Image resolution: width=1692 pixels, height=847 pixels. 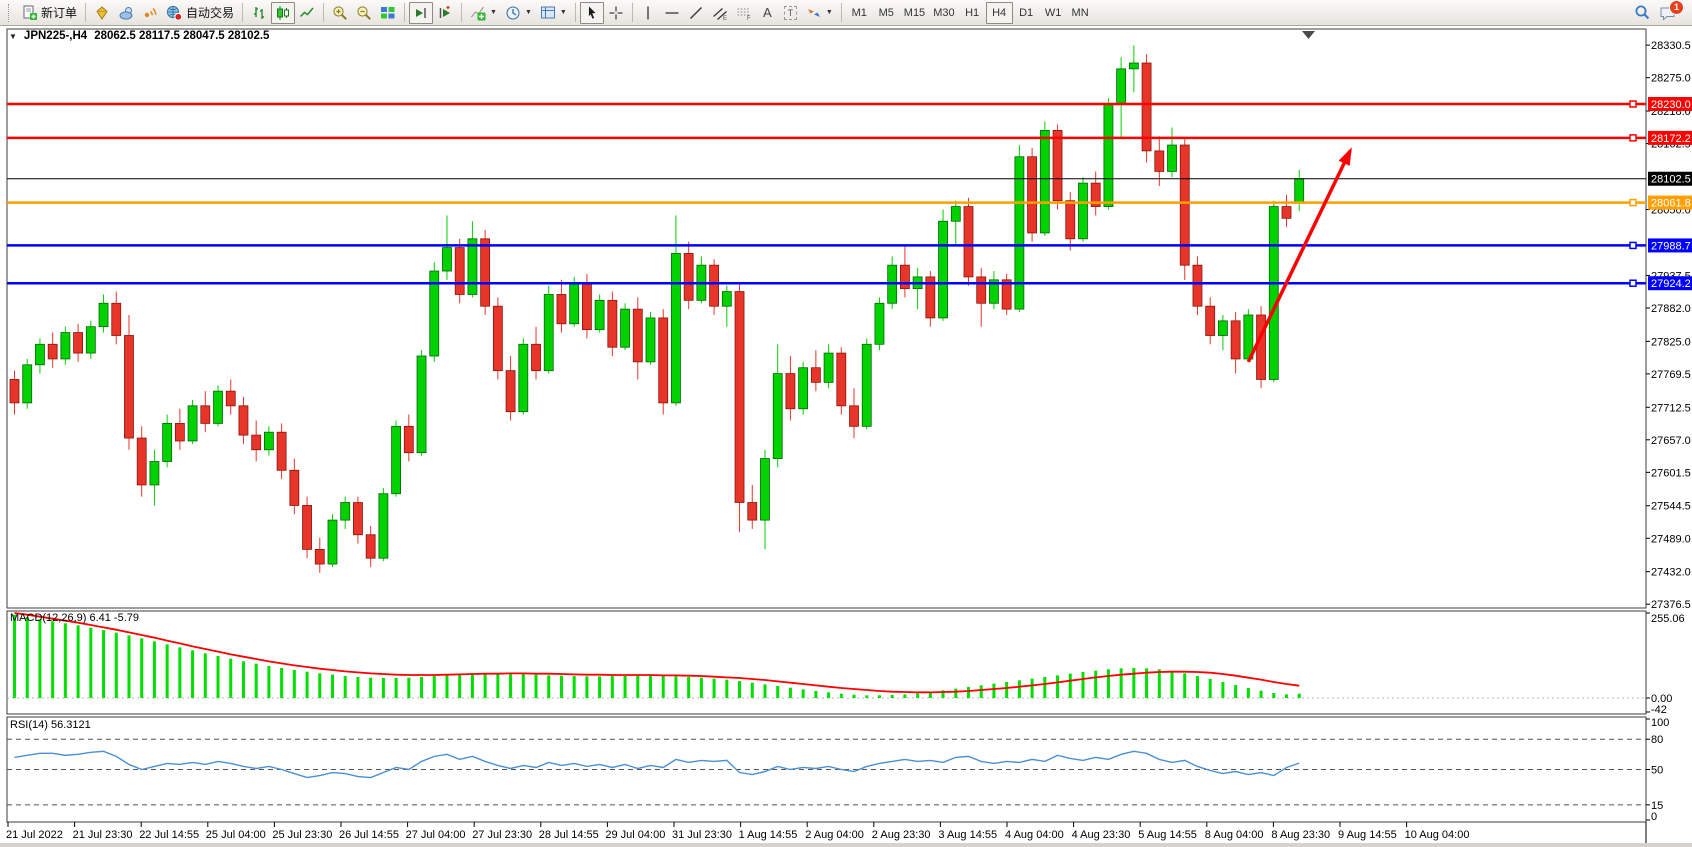 I want to click on svg-text: 27 Jul 23:30, so click(x=502, y=835).